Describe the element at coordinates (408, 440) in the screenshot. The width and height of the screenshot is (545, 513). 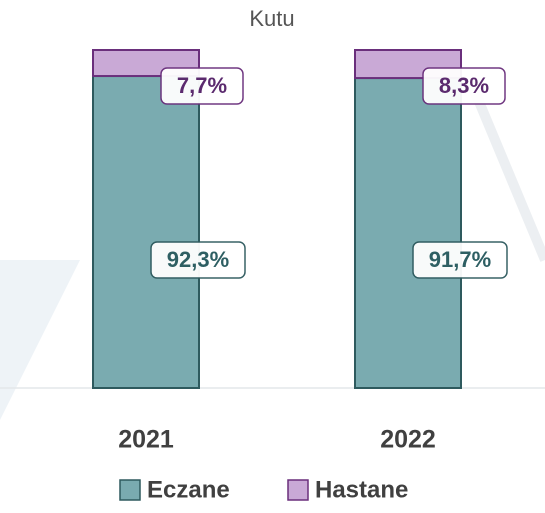
I see `x-tick-label: 2022` at that location.